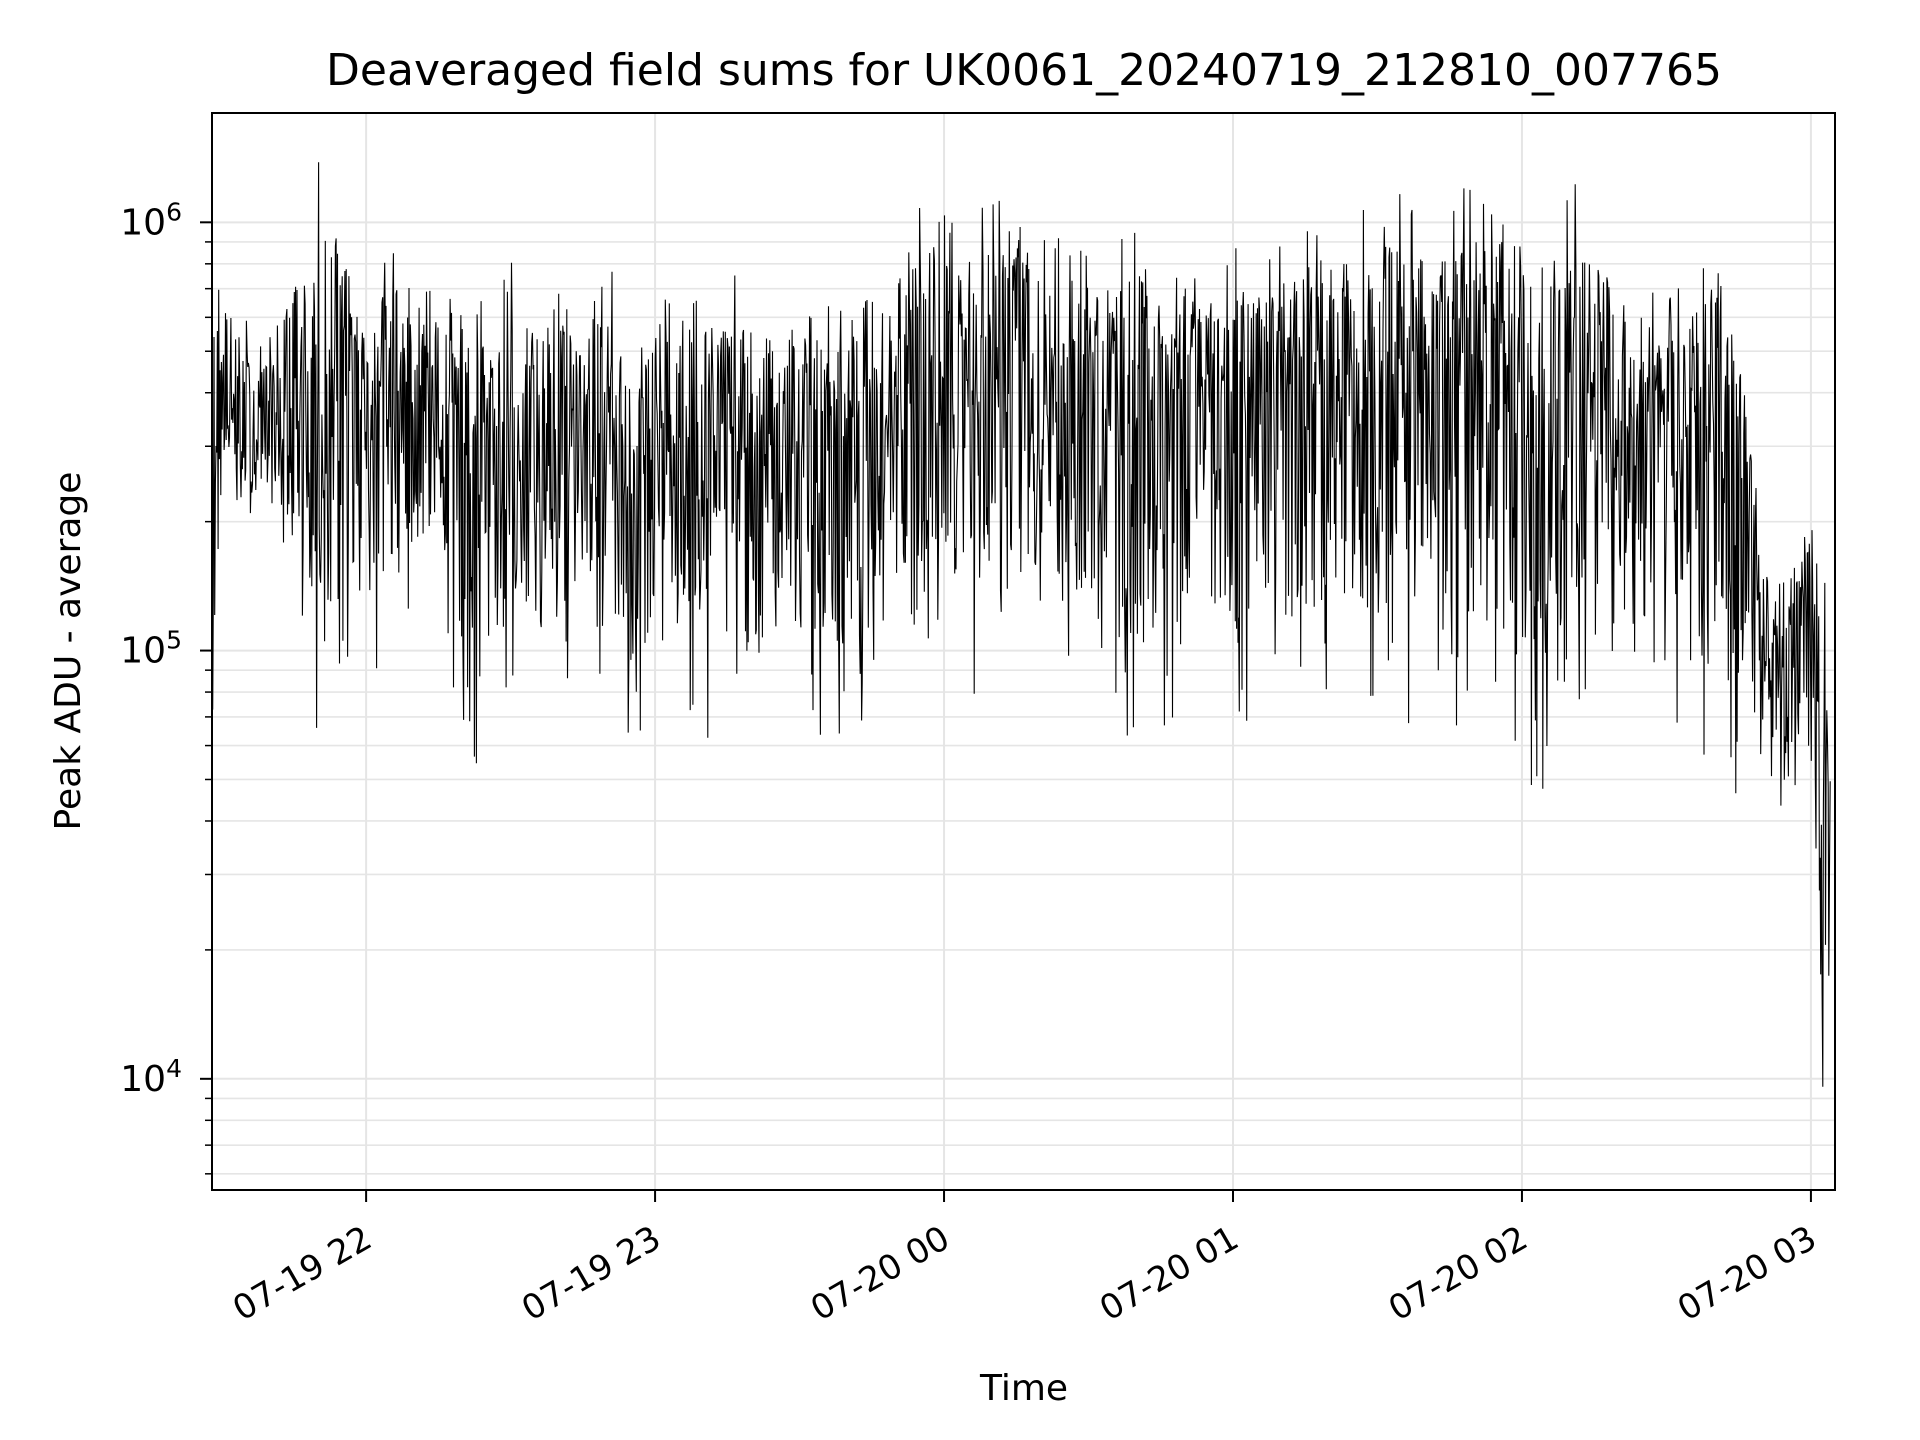 The height and width of the screenshot is (1440, 1920). Describe the element at coordinates (151, 220) in the screenshot. I see `y-tick-label: 106` at that location.